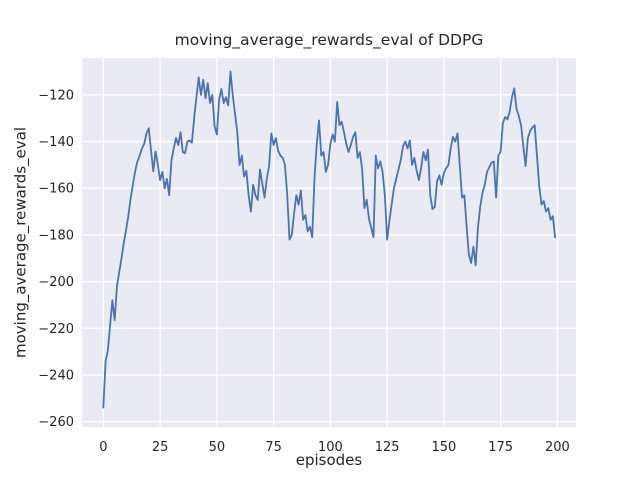 The image size is (640, 480). Describe the element at coordinates (217, 447) in the screenshot. I see `x-tick-label: 50` at that location.